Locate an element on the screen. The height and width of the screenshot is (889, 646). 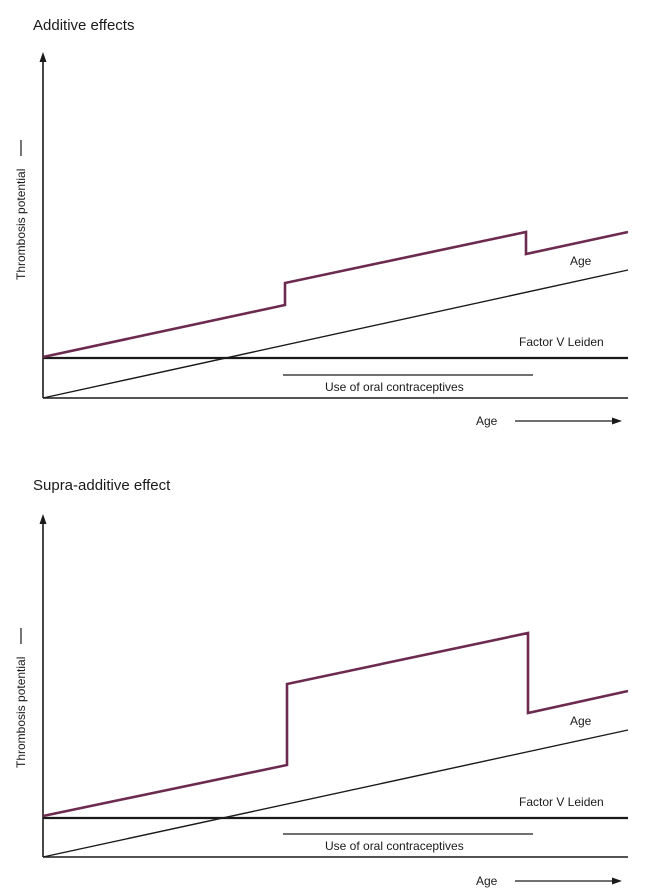
panel-title: Supra-additive effect is located at coordinates (102, 485).